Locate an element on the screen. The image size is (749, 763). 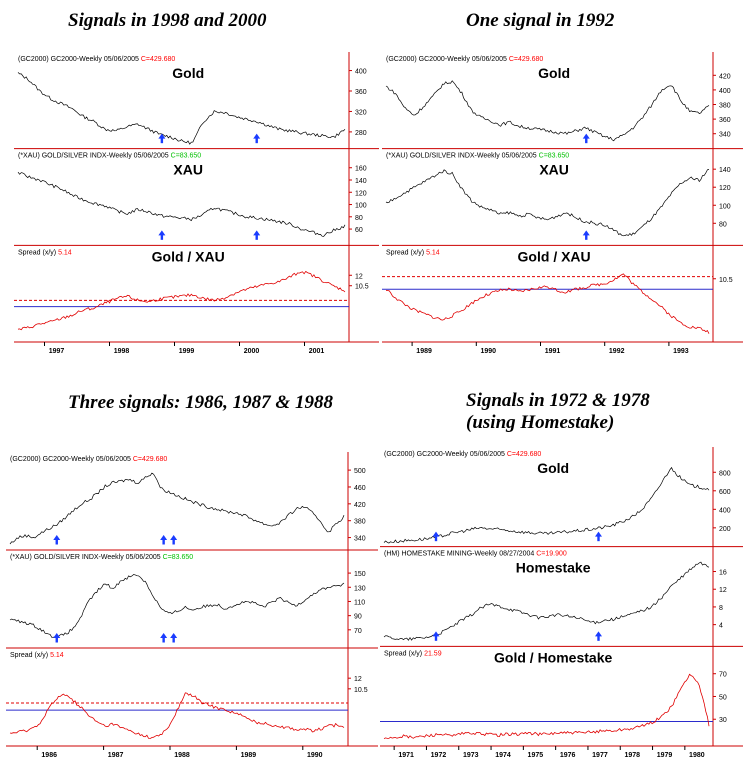
y-tick-label-br-1-0: 16 is located at coordinates (723, 573).